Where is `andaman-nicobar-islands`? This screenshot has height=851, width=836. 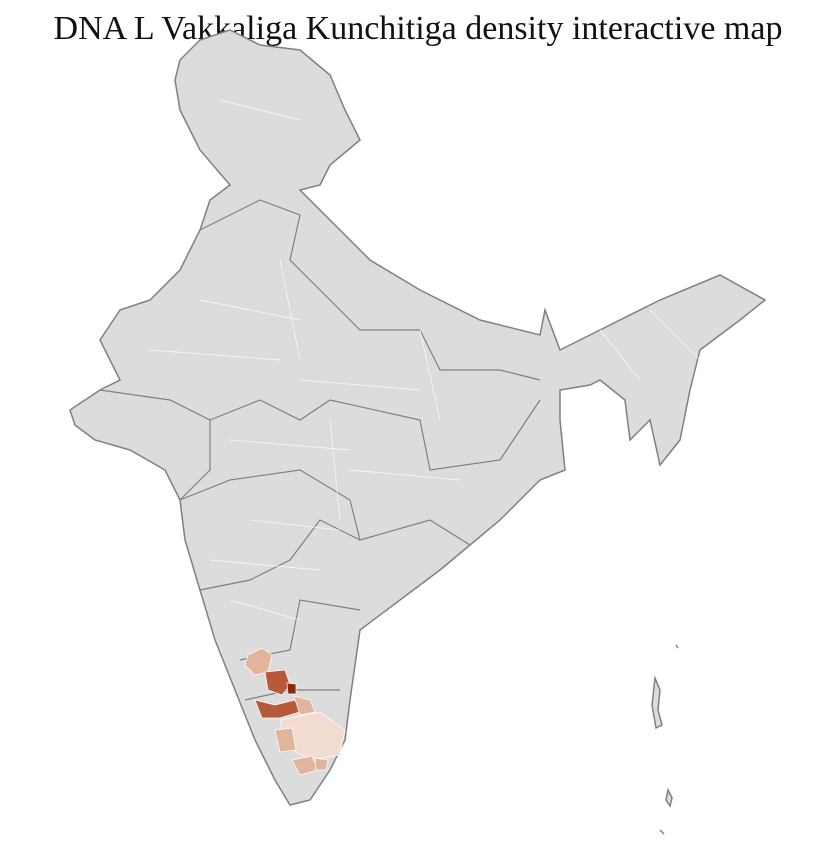
andaman-nicobar-islands is located at coordinates (665, 739).